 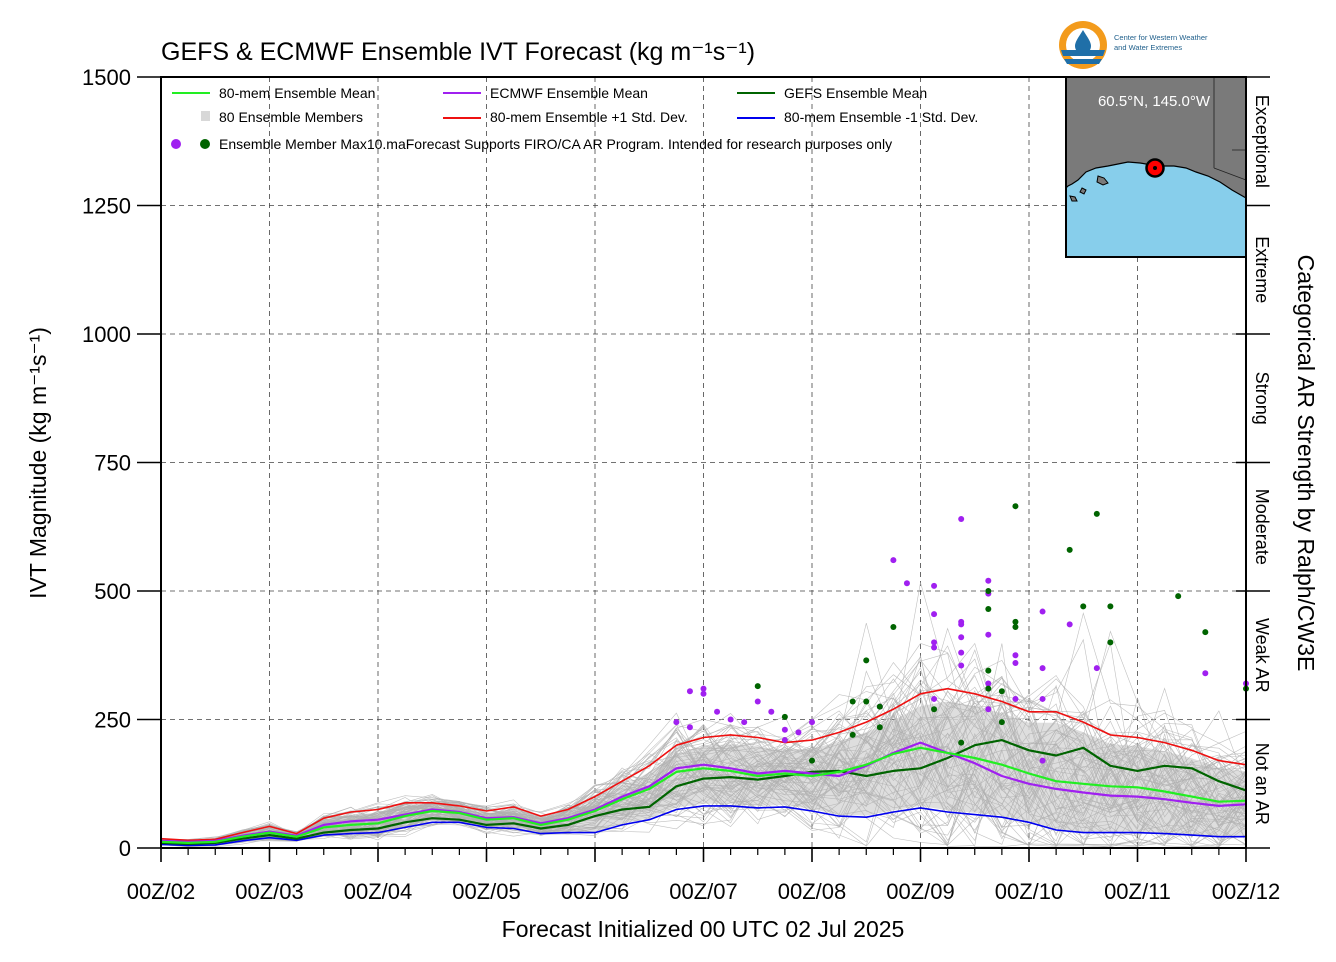 I want to click on legend-label-plus-std: 80-mem Ensemble +1 Std. Dev., so click(x=589, y=117).